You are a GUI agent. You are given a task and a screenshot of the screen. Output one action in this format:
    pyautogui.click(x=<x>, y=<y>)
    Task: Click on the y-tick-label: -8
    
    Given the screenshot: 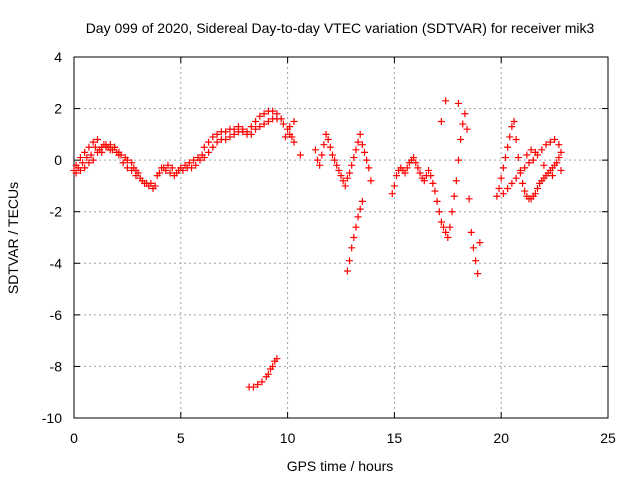 What is the action you would take?
    pyautogui.click(x=56, y=366)
    